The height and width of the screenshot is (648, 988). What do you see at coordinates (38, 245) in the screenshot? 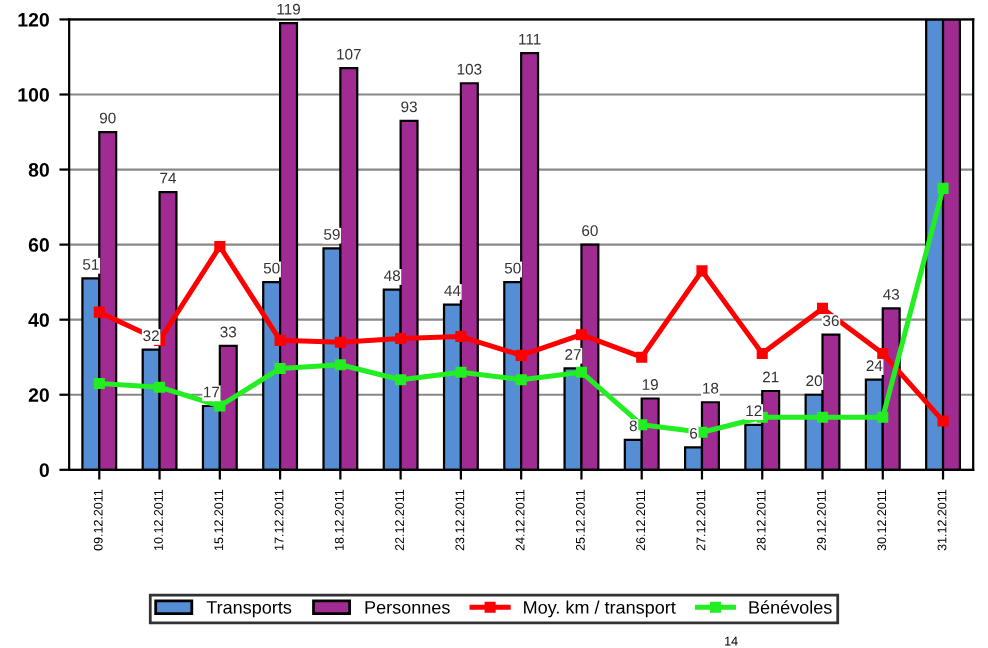
I see `y-tick-label: 60` at bounding box center [38, 245].